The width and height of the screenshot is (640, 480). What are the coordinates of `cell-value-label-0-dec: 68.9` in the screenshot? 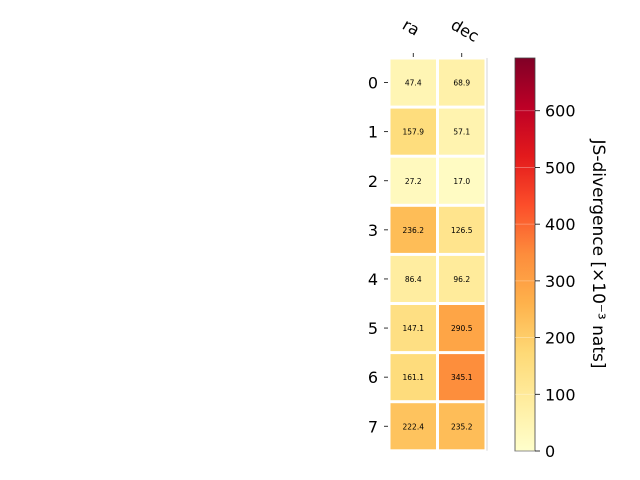 It's located at (461, 83).